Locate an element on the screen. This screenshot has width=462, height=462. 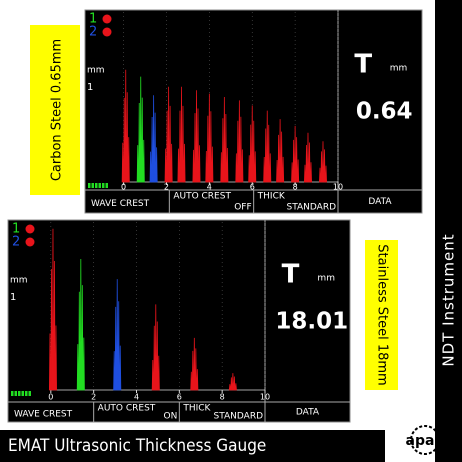
menu-state: ON is located at coordinates (171, 417).